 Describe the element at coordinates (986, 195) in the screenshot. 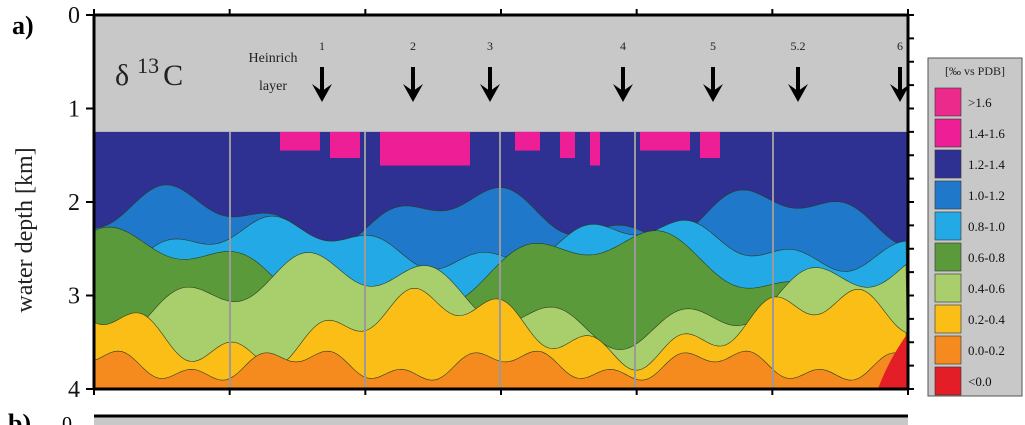

I see `legend-label: 1.0-1.2` at that location.